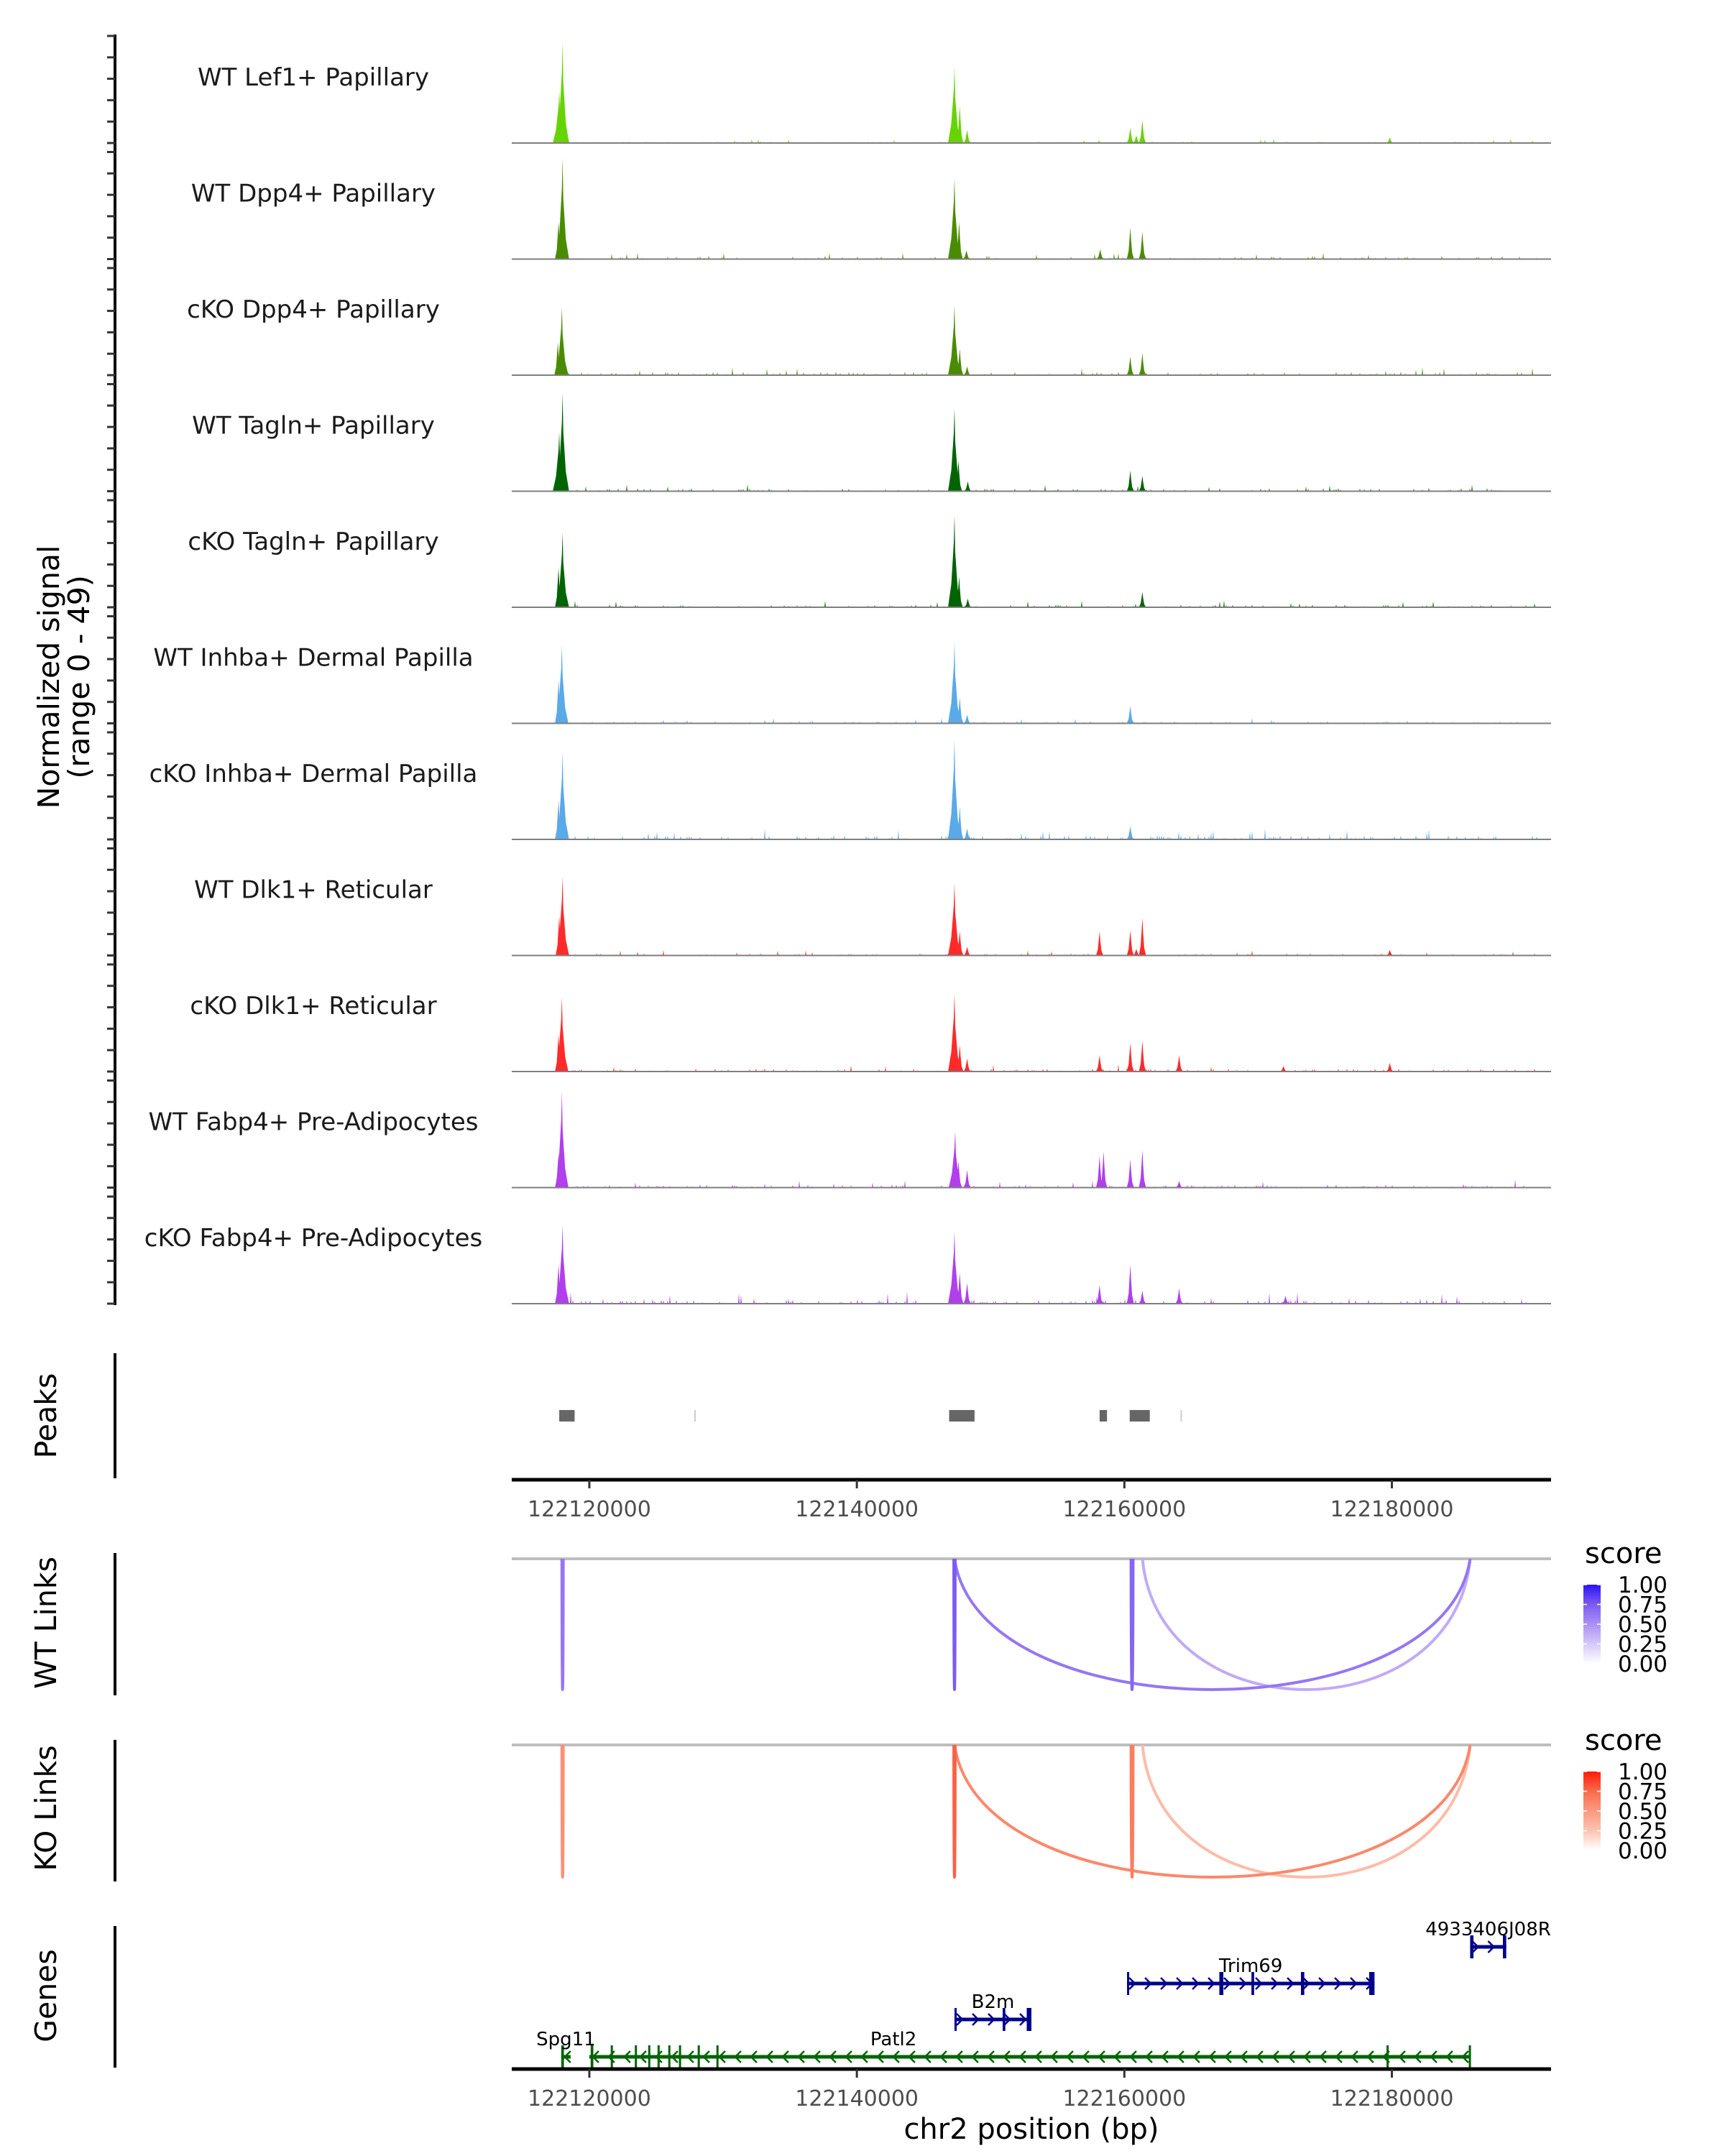 This screenshot has height=2156, width=1725. What do you see at coordinates (313, 309) in the screenshot?
I see `track-label: cKO Dpp4+ Papillary` at bounding box center [313, 309].